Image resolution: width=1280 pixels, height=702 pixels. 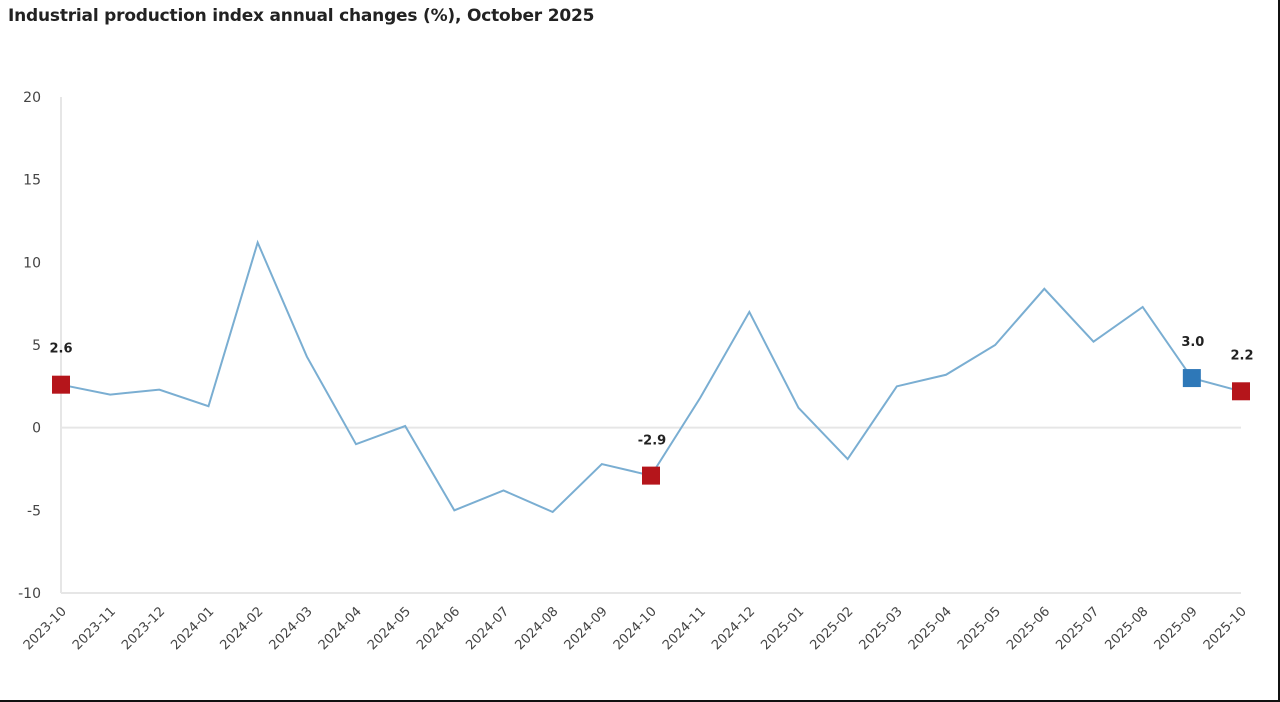 I want to click on x-tick-label: 2025-10, so click(x=1225, y=628).